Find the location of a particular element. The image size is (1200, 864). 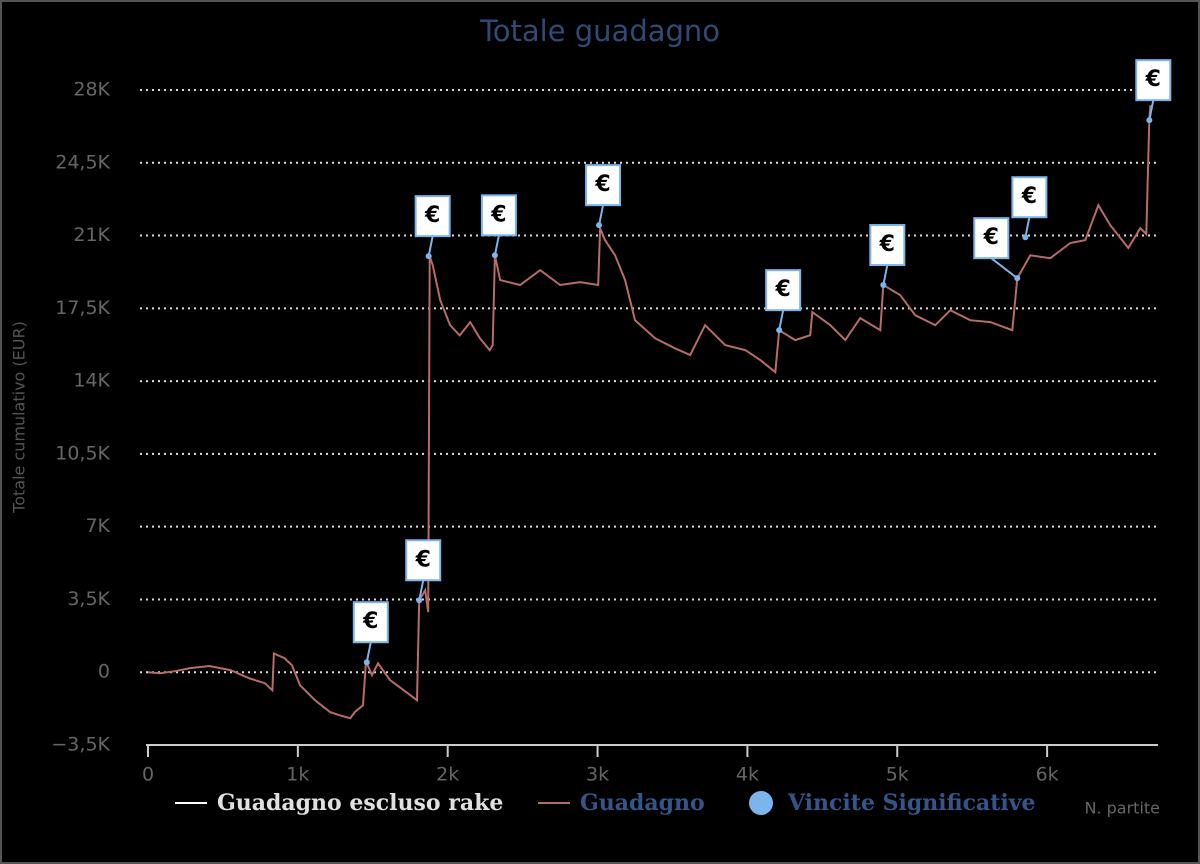

x-tick-label: 2k is located at coordinates (447, 775).